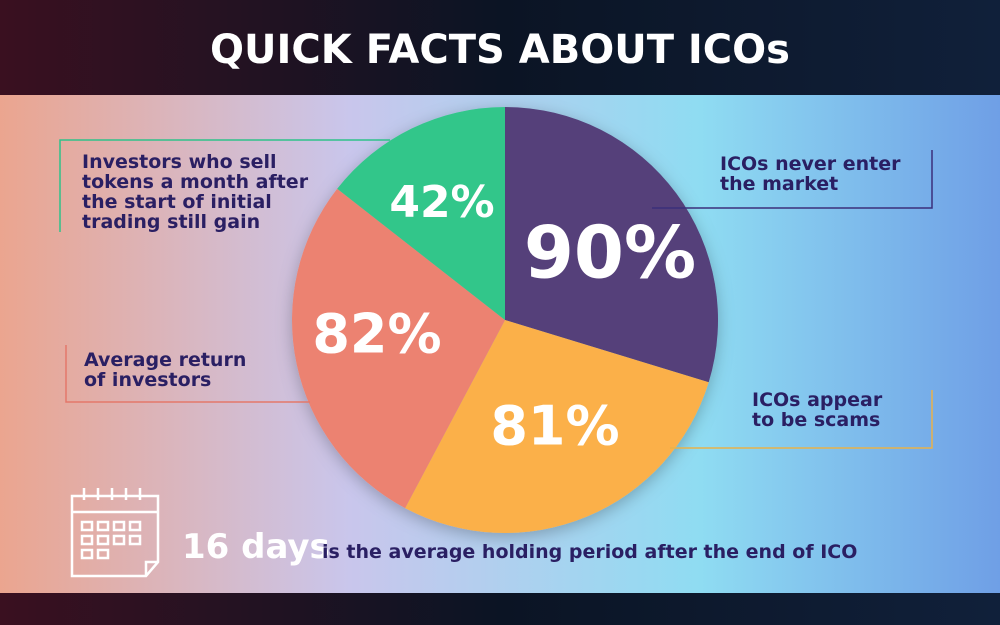 The width and height of the screenshot is (1000, 625). What do you see at coordinates (256, 547) in the screenshot?
I see `footer-highlight: 16 days` at bounding box center [256, 547].